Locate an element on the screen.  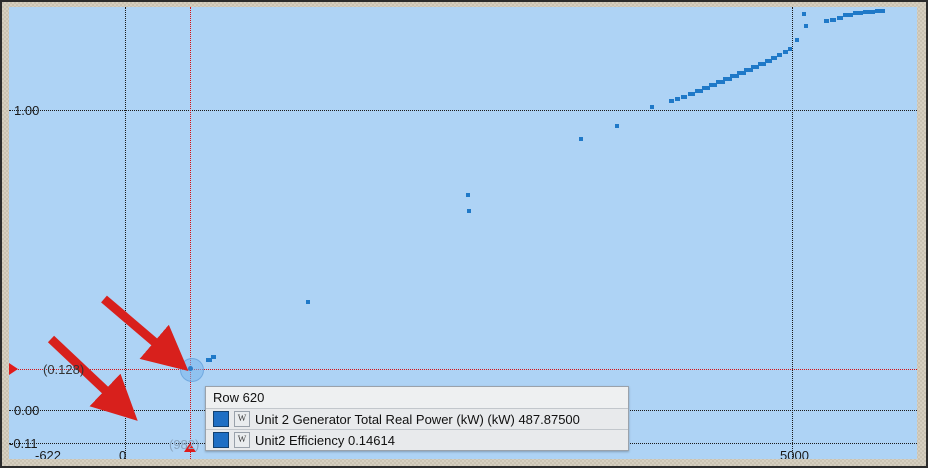
y-crosshair-marker is located at coordinates (13, 369).